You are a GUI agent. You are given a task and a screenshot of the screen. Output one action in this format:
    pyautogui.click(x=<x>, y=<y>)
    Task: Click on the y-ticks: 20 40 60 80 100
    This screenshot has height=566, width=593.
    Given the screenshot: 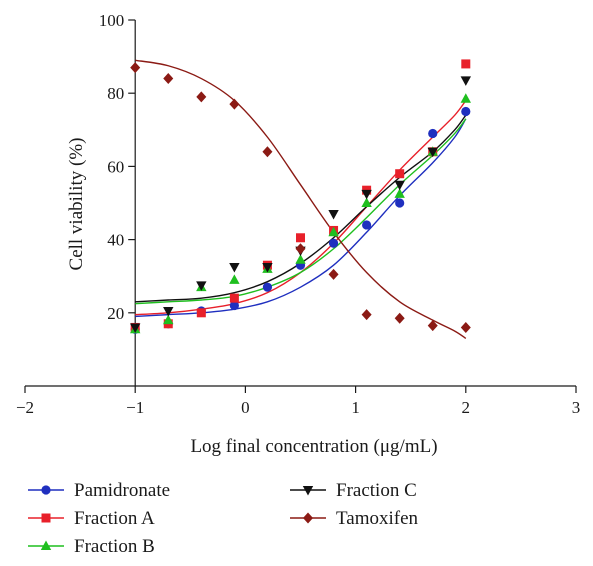 What is the action you would take?
    pyautogui.click(x=117, y=167)
    